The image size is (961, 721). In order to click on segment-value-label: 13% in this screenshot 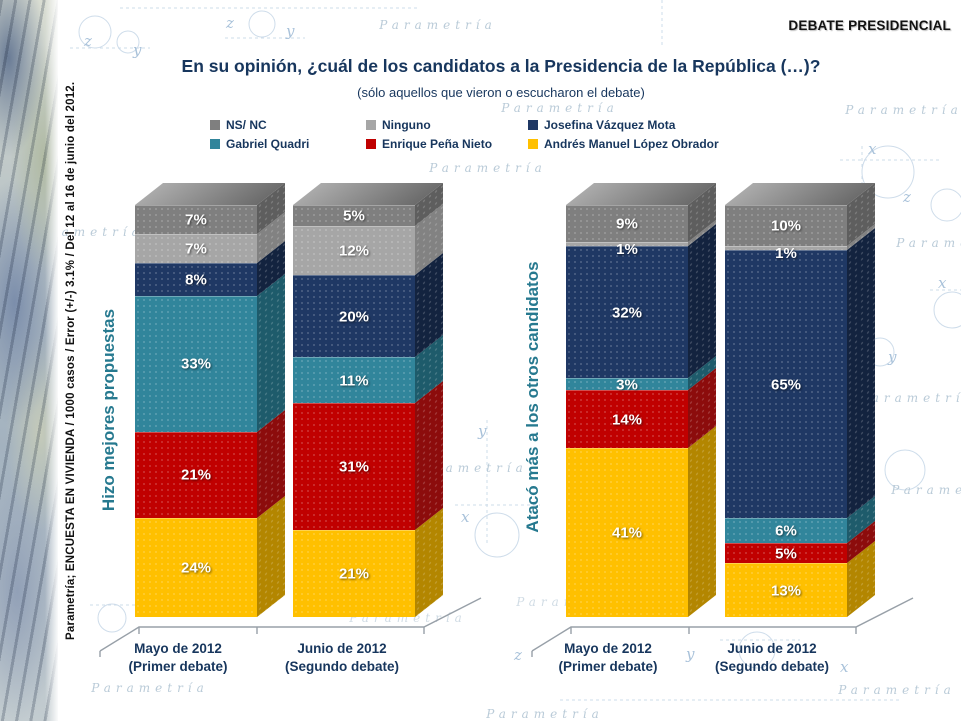, I will do `click(786, 591)`.